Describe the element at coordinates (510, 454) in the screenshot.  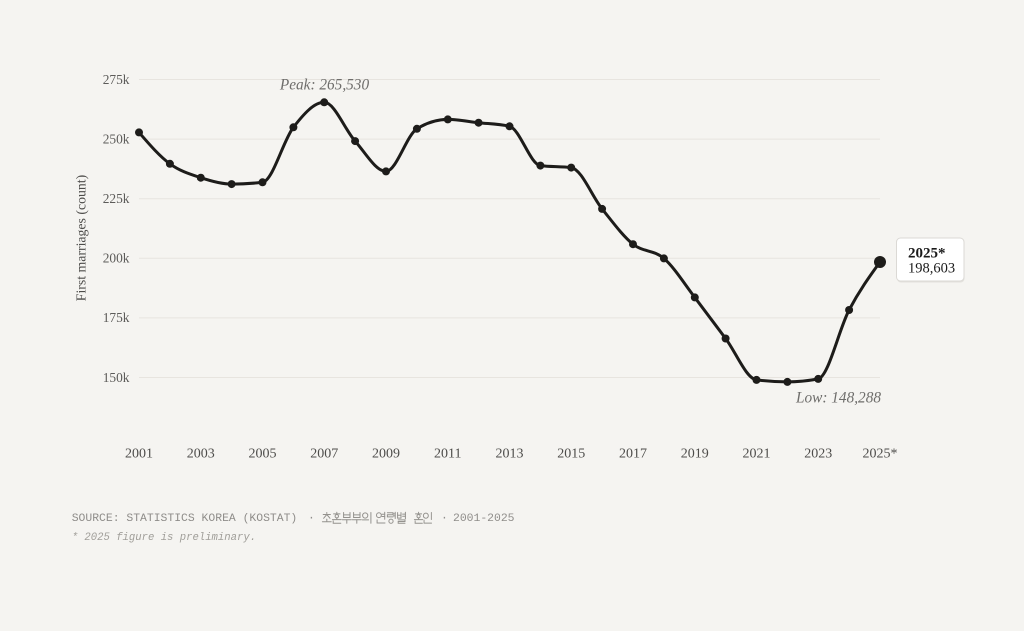
I see `svg-text: 2013` at that location.